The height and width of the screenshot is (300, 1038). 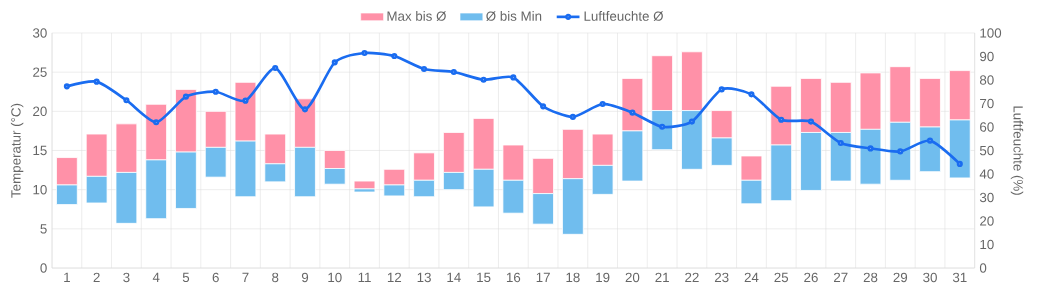 I want to click on y2-tick-label: 50, so click(x=986, y=150).